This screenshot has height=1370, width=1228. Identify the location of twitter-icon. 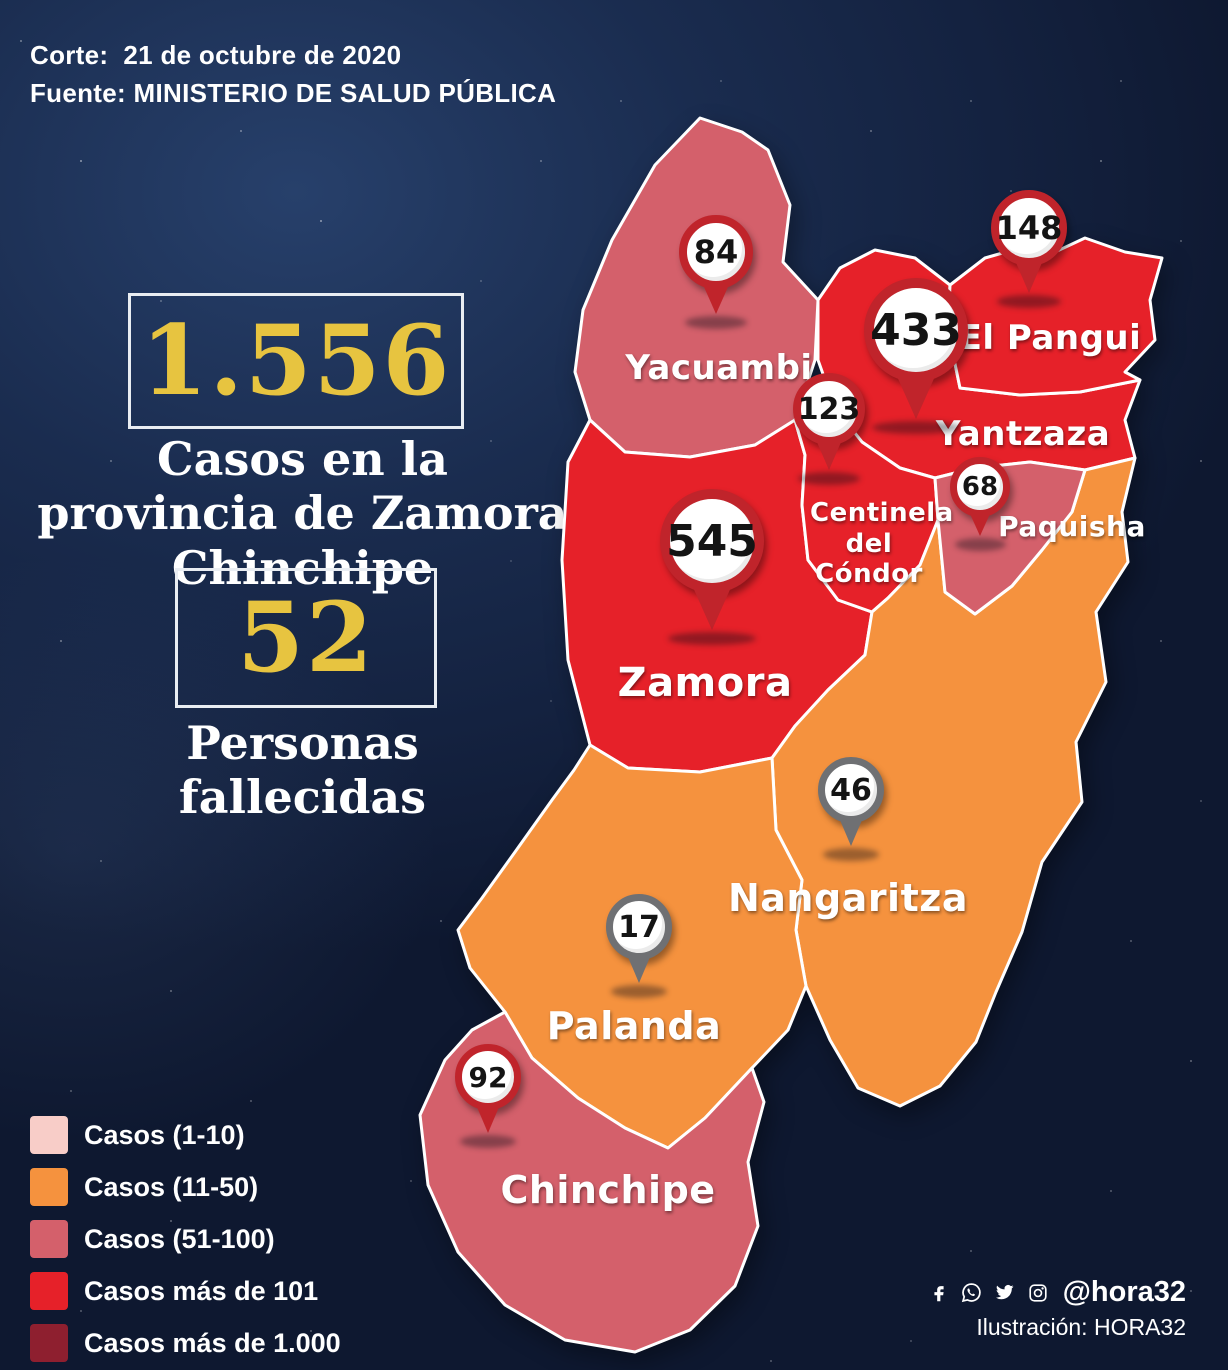
(1005, 1293).